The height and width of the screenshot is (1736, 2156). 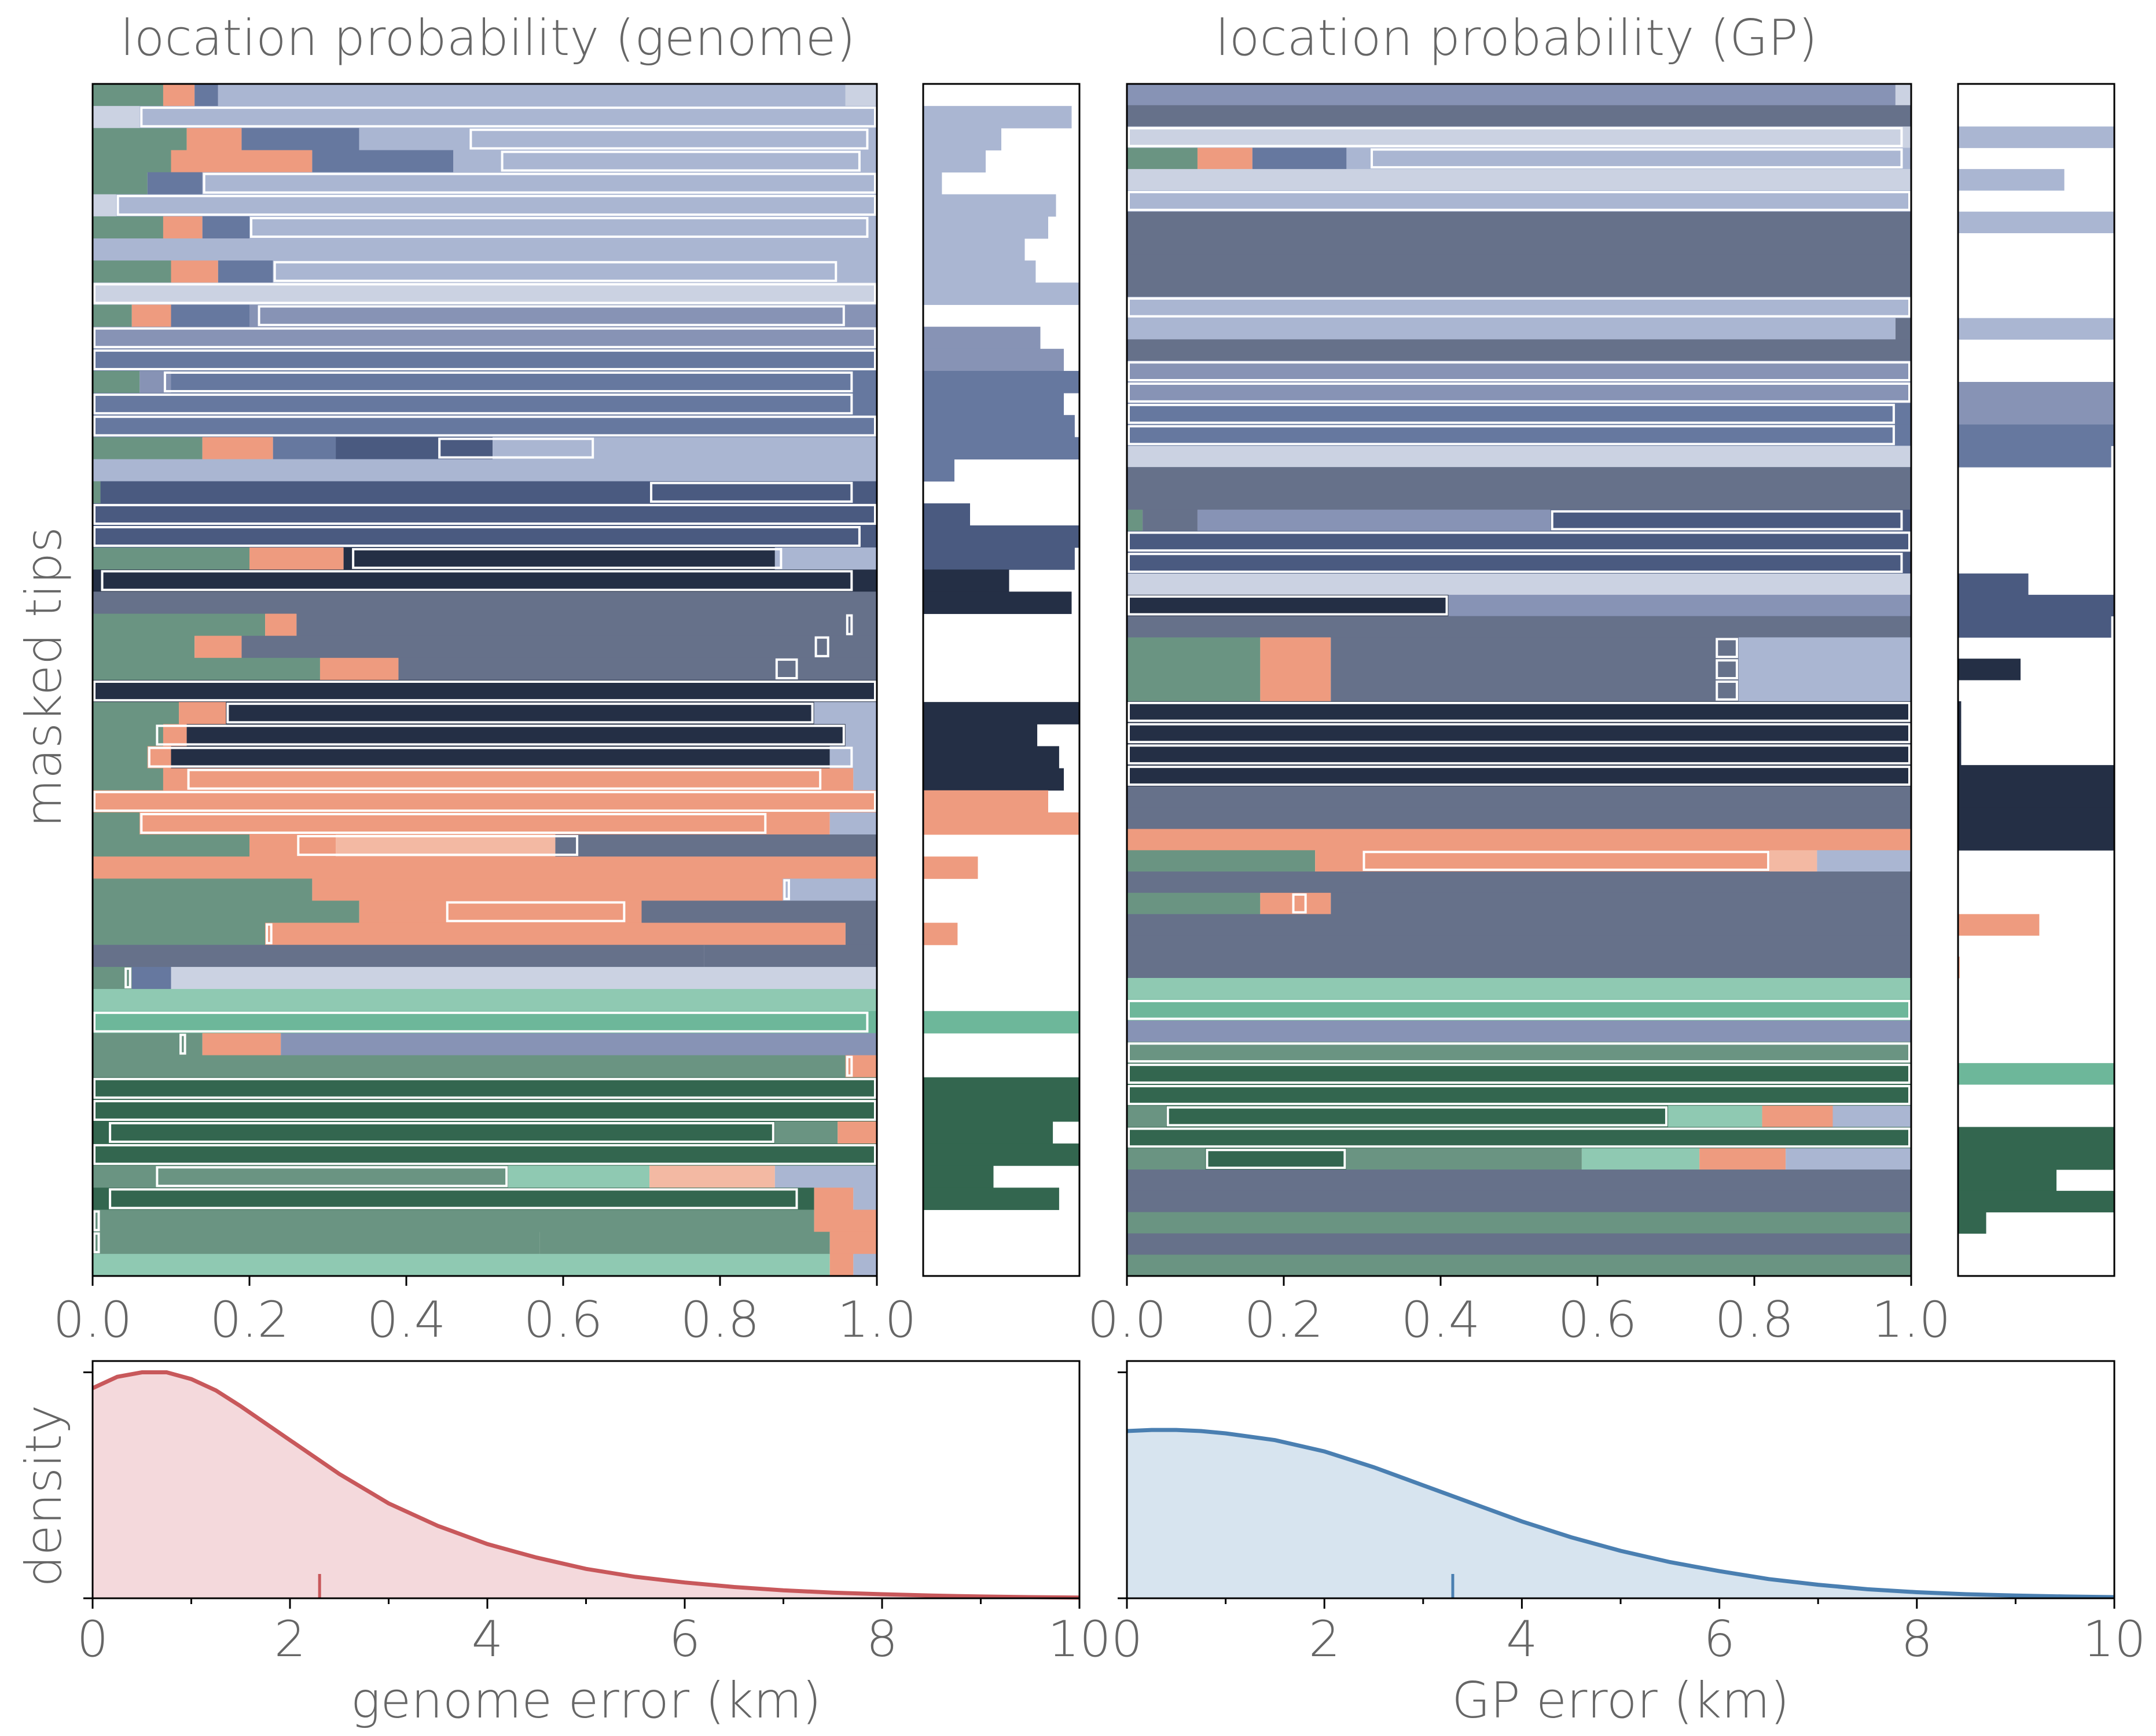 What do you see at coordinates (407, 1320) in the screenshot?
I see `x-tick-label: 0.4` at bounding box center [407, 1320].